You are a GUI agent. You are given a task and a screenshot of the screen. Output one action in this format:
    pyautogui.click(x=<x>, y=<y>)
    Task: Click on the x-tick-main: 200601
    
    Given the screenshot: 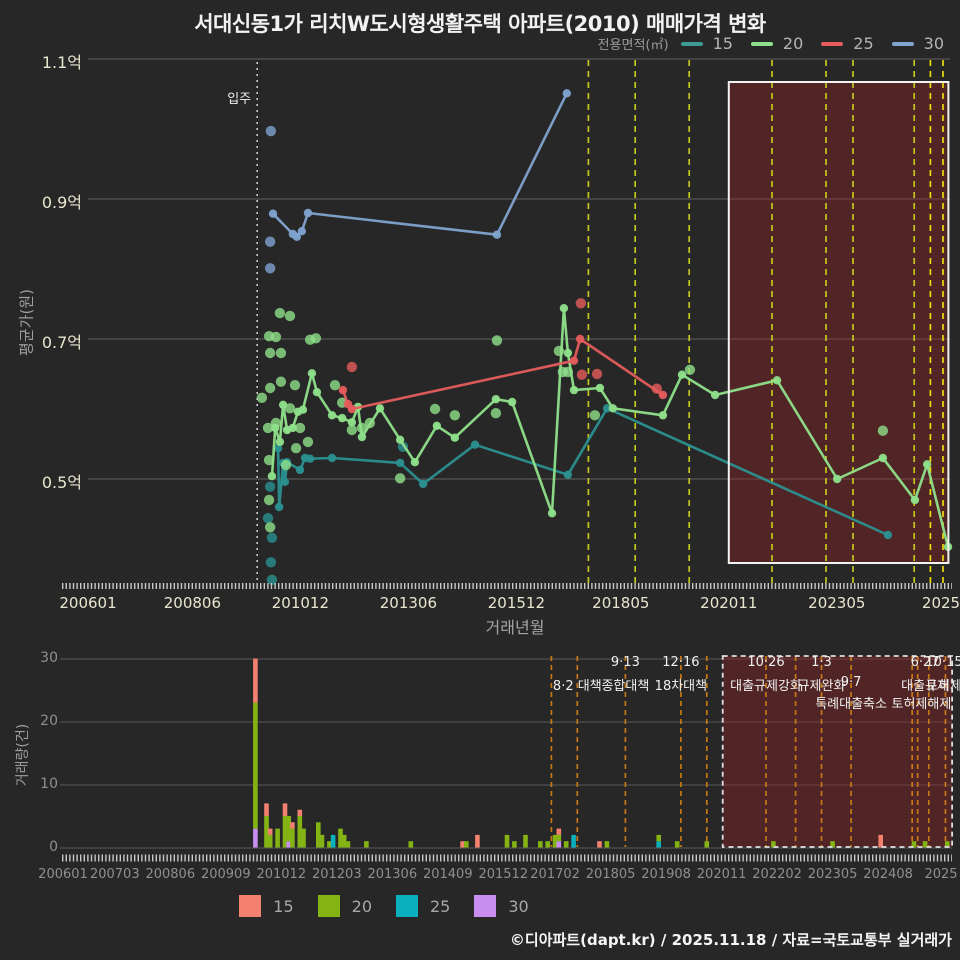 What is the action you would take?
    pyautogui.click(x=88, y=603)
    